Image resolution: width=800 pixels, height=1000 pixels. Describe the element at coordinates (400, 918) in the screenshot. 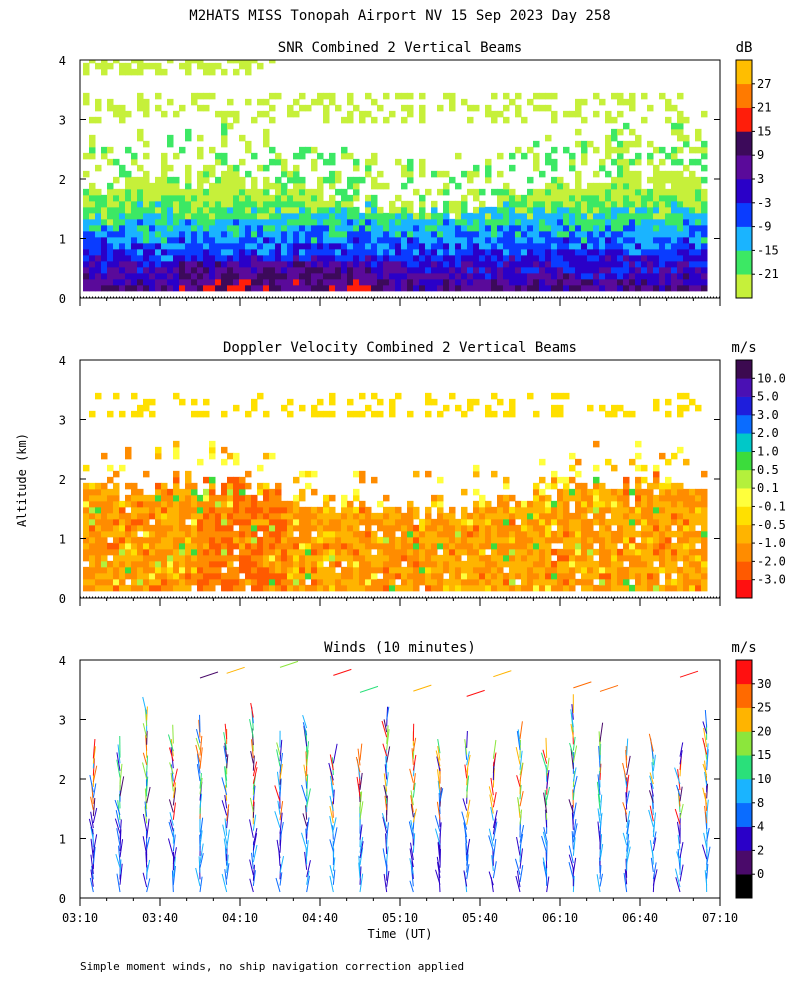

I see `winds-xtick-label: 05:10` at that location.